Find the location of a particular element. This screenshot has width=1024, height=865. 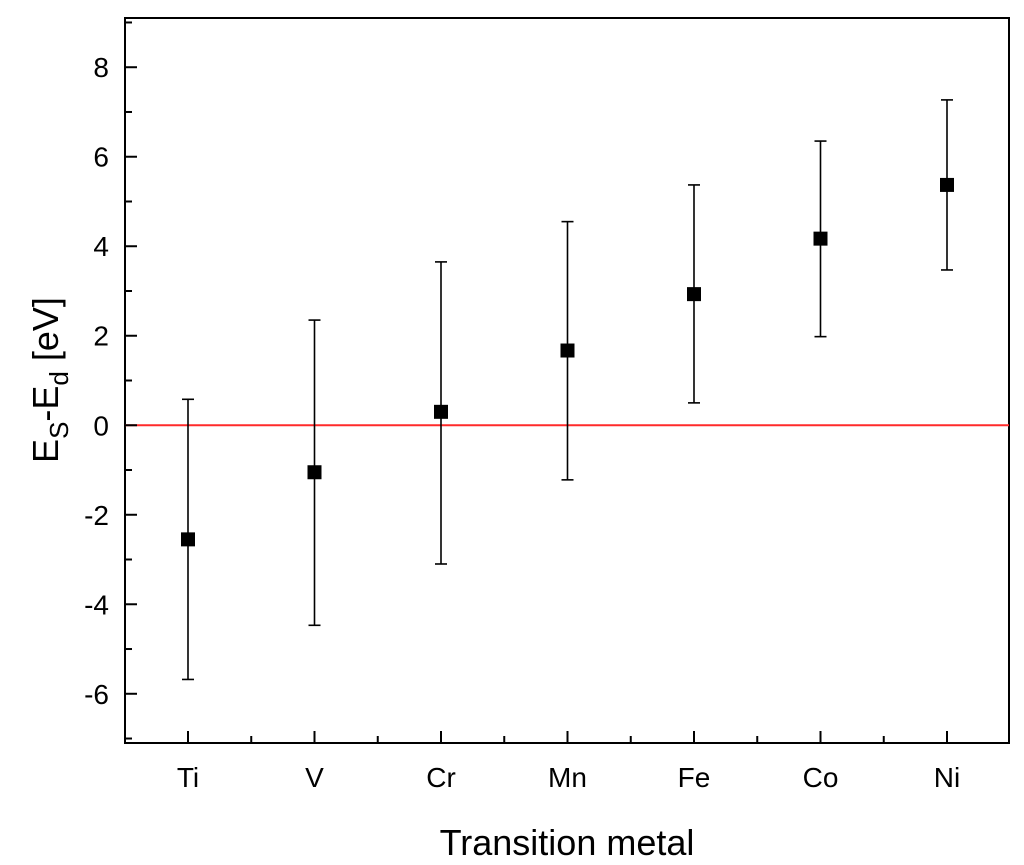

x-tick-label: Ti is located at coordinates (188, 777).